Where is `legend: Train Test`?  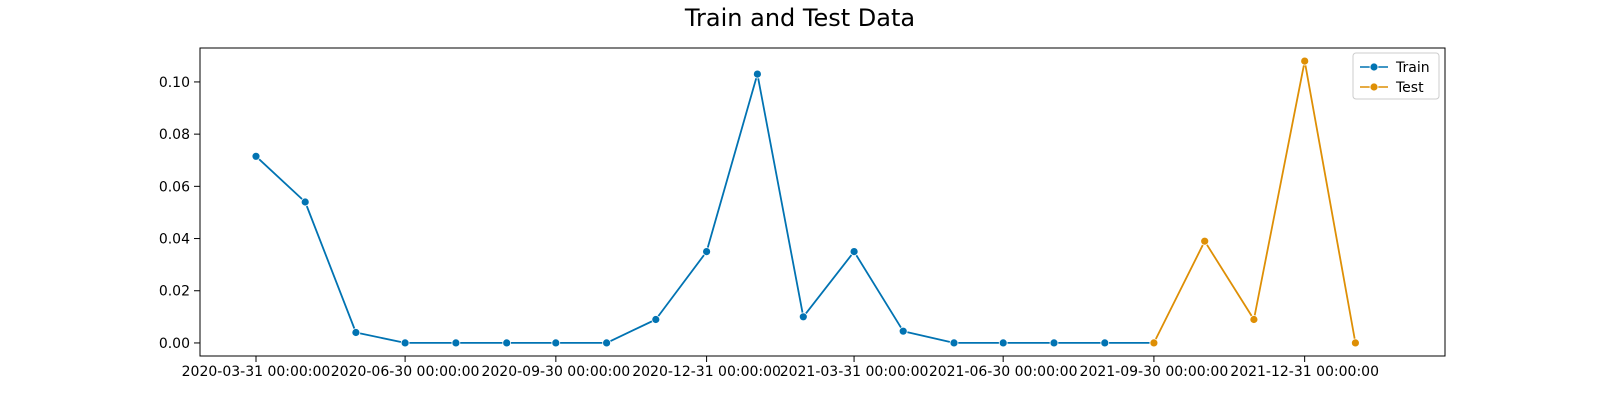 legend: Train Test is located at coordinates (1396, 76).